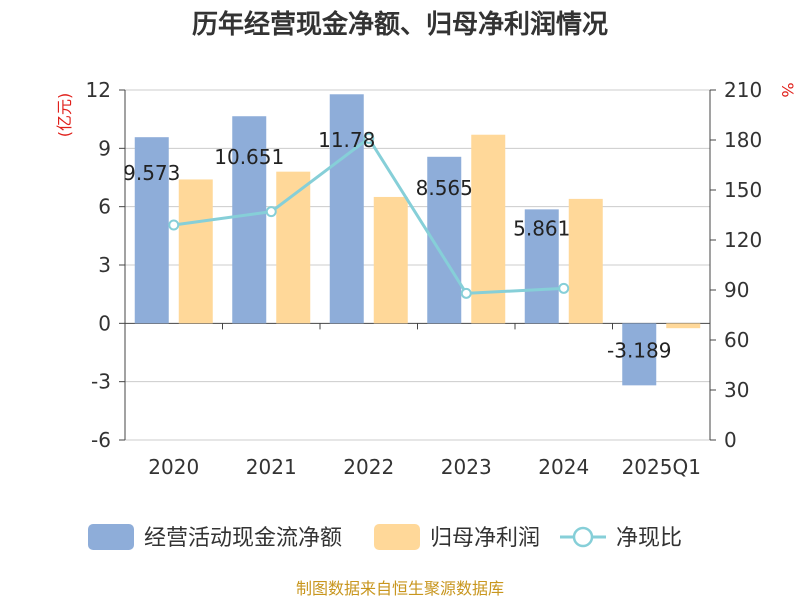 This screenshot has width=800, height=600. What do you see at coordinates (743, 90) in the screenshot?
I see `right-tick-label: 210` at bounding box center [743, 90].